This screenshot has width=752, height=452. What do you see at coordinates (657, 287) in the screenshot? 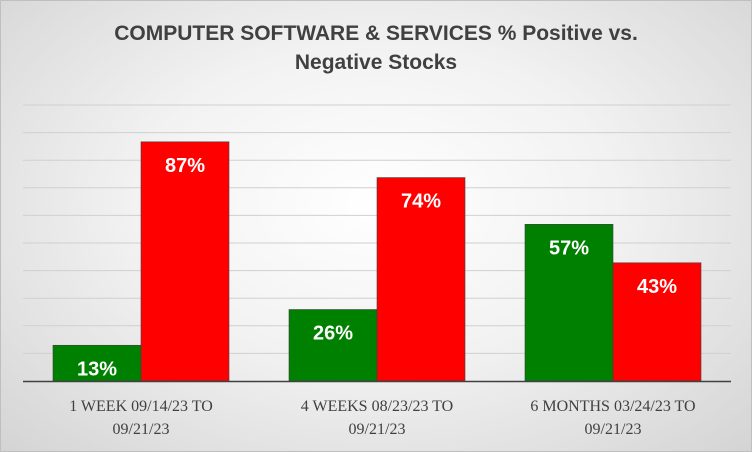
I see `data-label-negative-3: 43%` at bounding box center [657, 287].